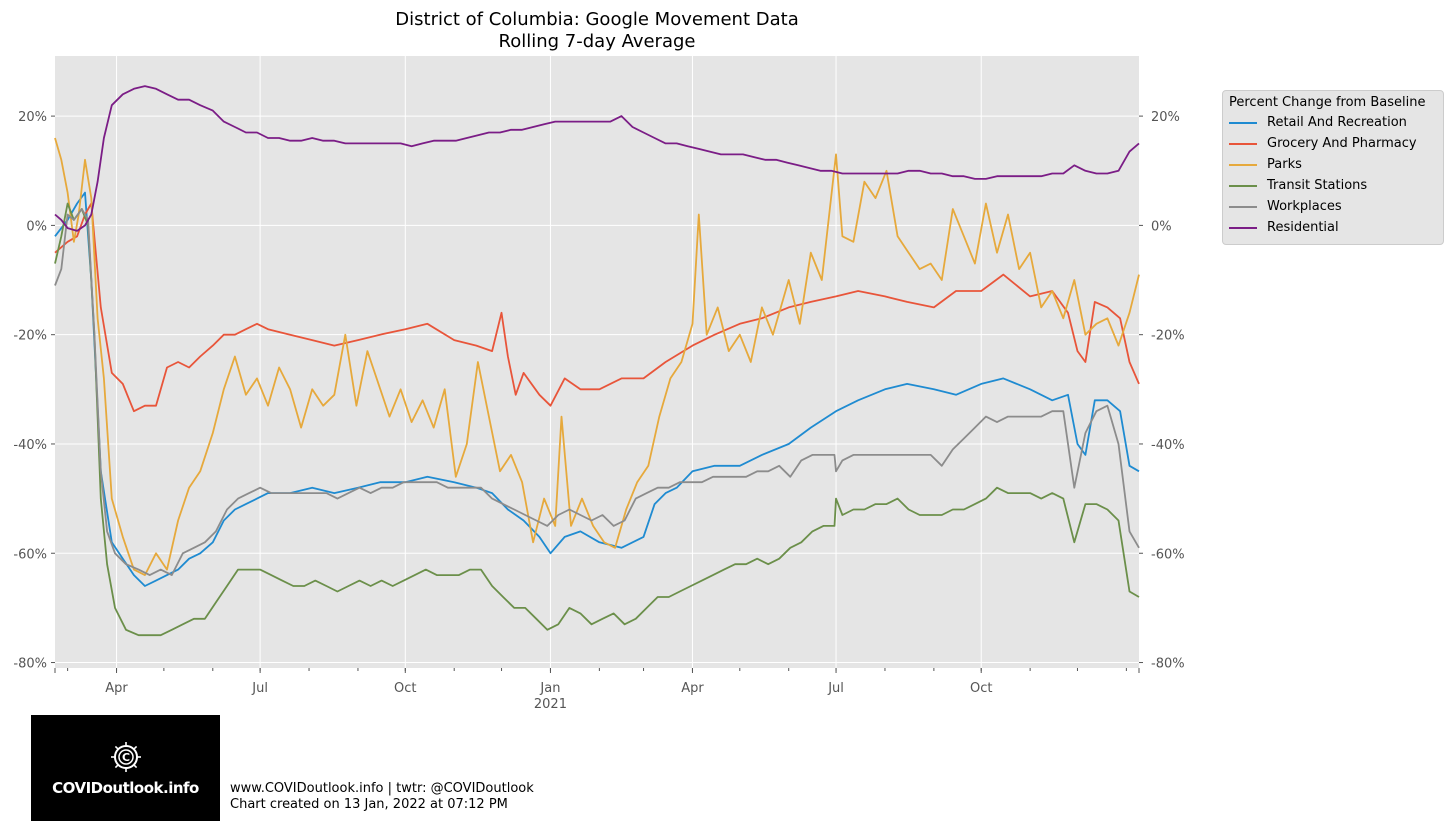 The width and height of the screenshot is (1454, 830). What do you see at coordinates (30, 554) in the screenshot?
I see `y-tick-label: -60%` at bounding box center [30, 554].